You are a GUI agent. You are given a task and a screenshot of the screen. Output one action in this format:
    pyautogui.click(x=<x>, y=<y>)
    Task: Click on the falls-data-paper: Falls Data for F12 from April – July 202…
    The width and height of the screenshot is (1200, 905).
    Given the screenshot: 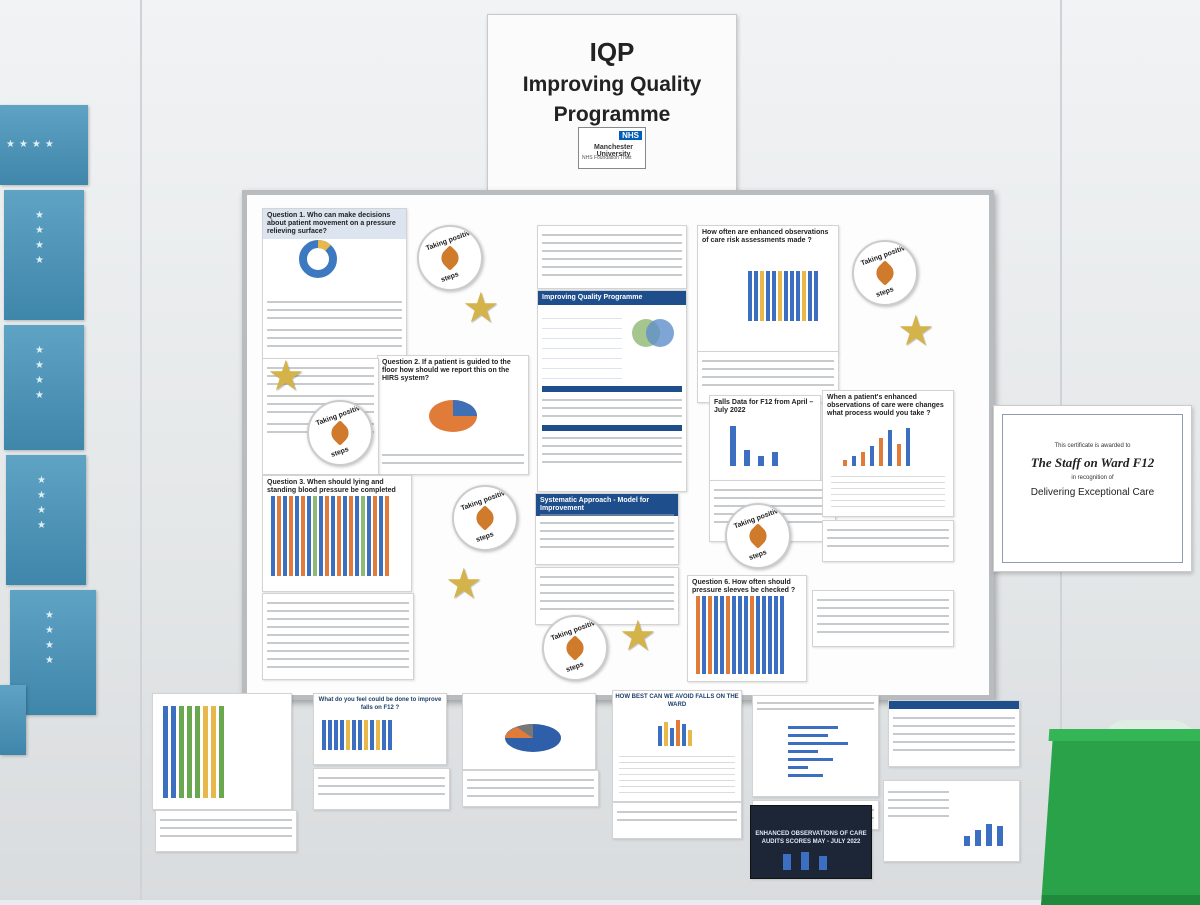 What is the action you would take?
    pyautogui.click(x=765, y=438)
    